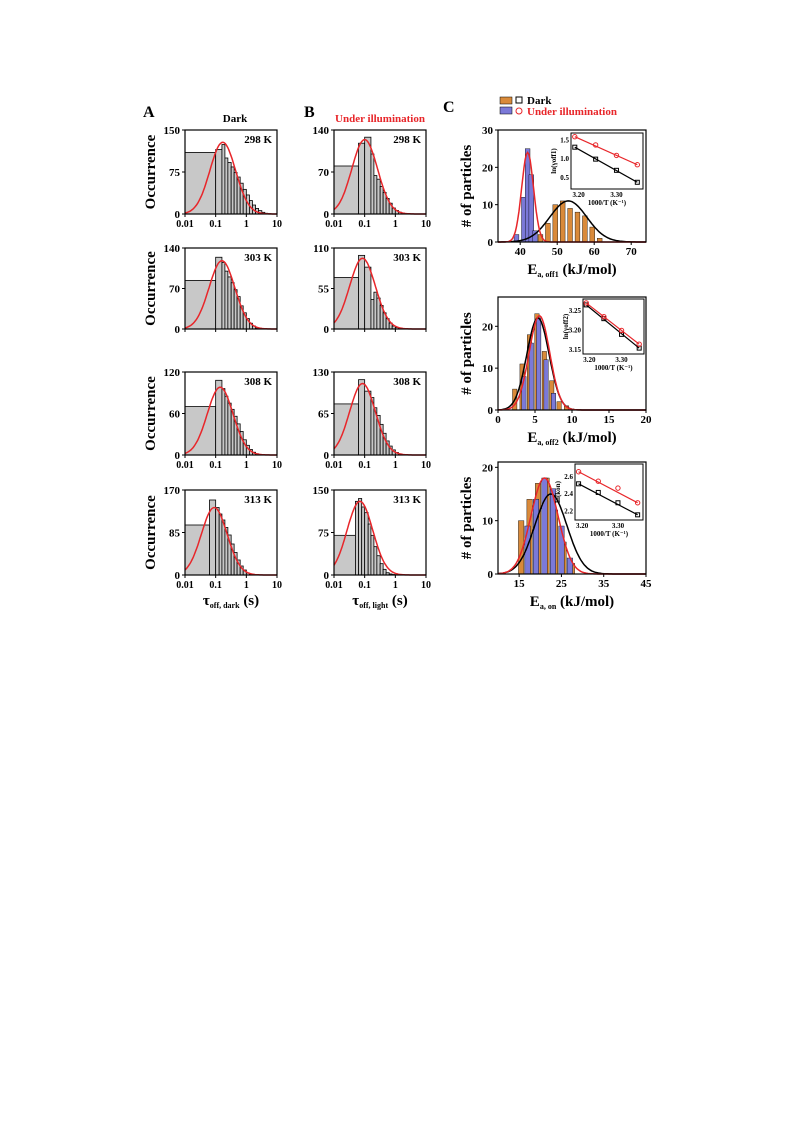  I want to click on chart-b3: 0.01 0.1 1 10 0 65 130 308 K, so click(372, 419).